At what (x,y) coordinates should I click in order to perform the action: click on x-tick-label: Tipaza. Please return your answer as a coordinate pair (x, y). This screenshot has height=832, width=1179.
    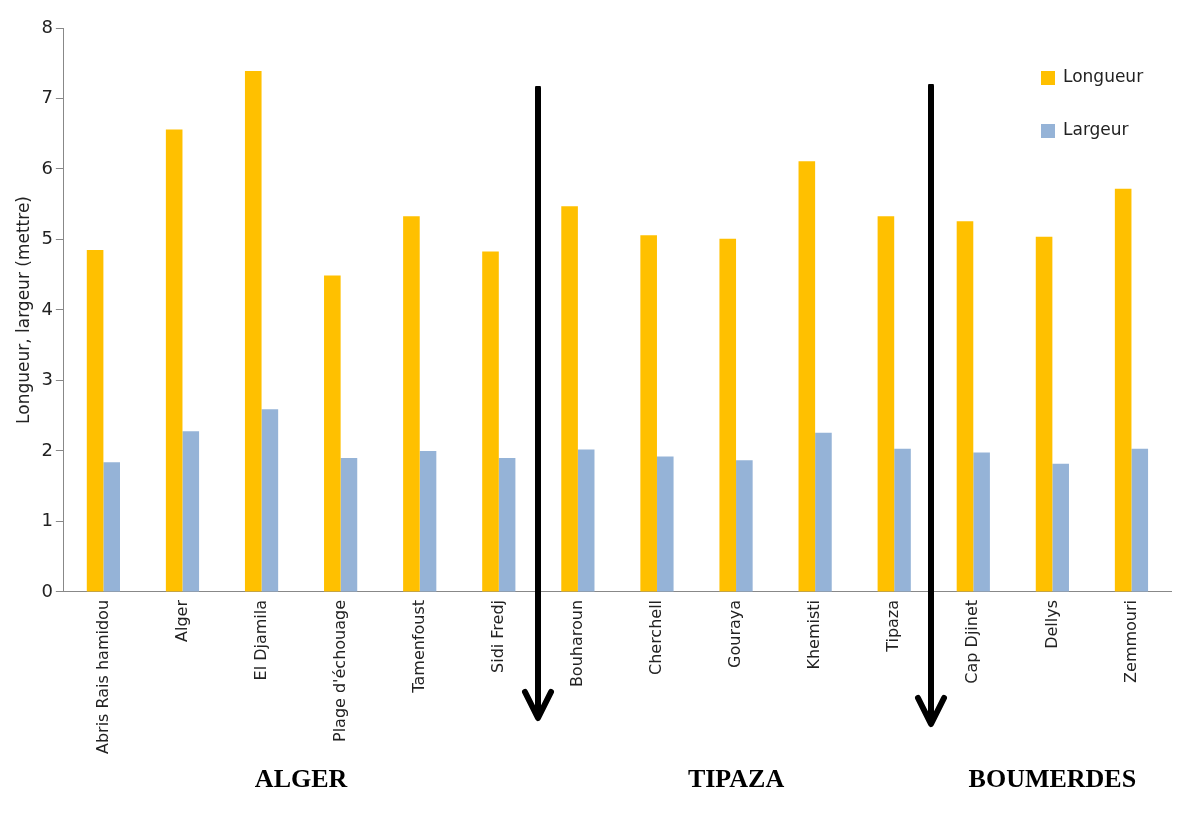
    Looking at the image, I should click on (893, 626).